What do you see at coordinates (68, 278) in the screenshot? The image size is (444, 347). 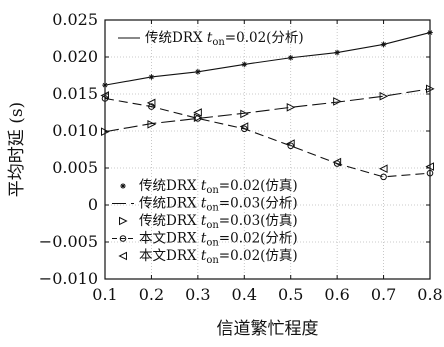 I see `y-tick-label: −0.010` at bounding box center [68, 278].